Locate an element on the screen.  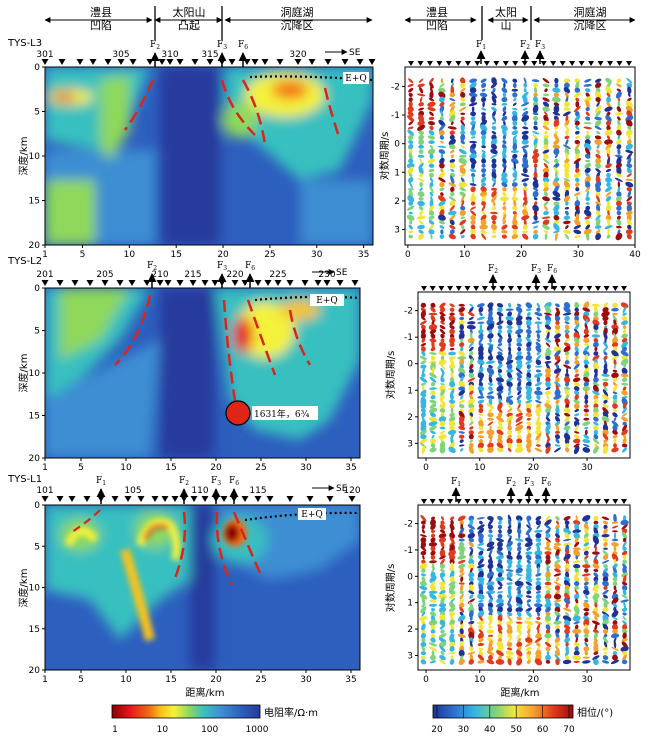
resistivity-tick-label: 10 is located at coordinates (163, 730).